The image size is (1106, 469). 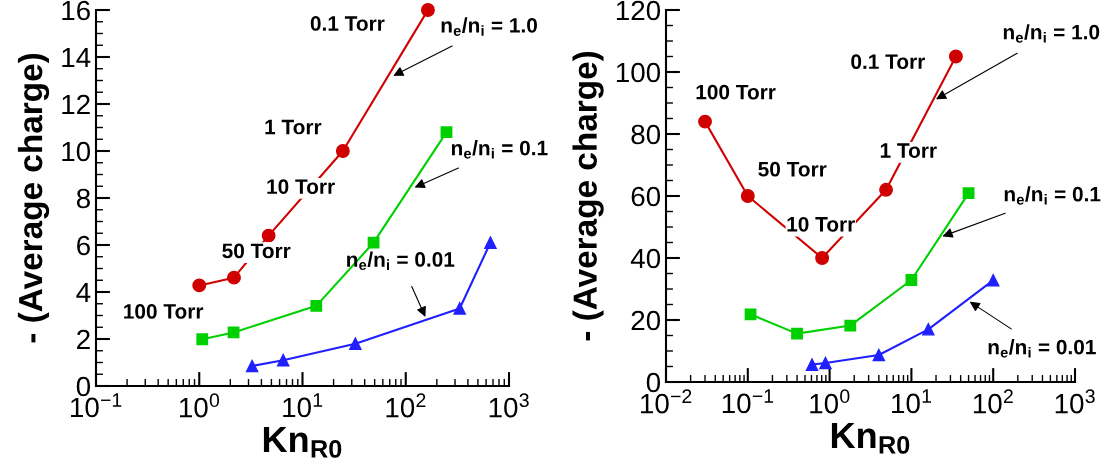 I want to click on y-tick-label: 4, so click(x=83, y=292).